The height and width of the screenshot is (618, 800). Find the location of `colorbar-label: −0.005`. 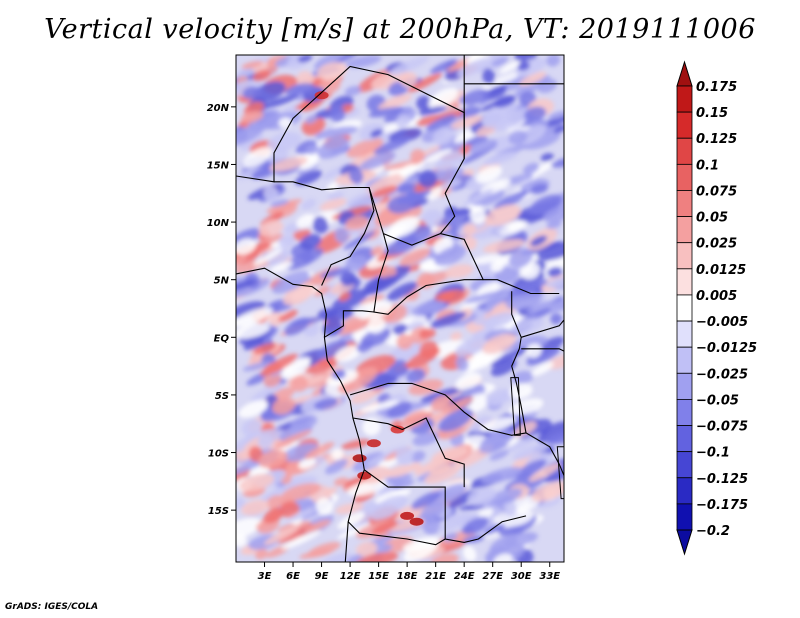

colorbar-label: −0.005 is located at coordinates (722, 322).